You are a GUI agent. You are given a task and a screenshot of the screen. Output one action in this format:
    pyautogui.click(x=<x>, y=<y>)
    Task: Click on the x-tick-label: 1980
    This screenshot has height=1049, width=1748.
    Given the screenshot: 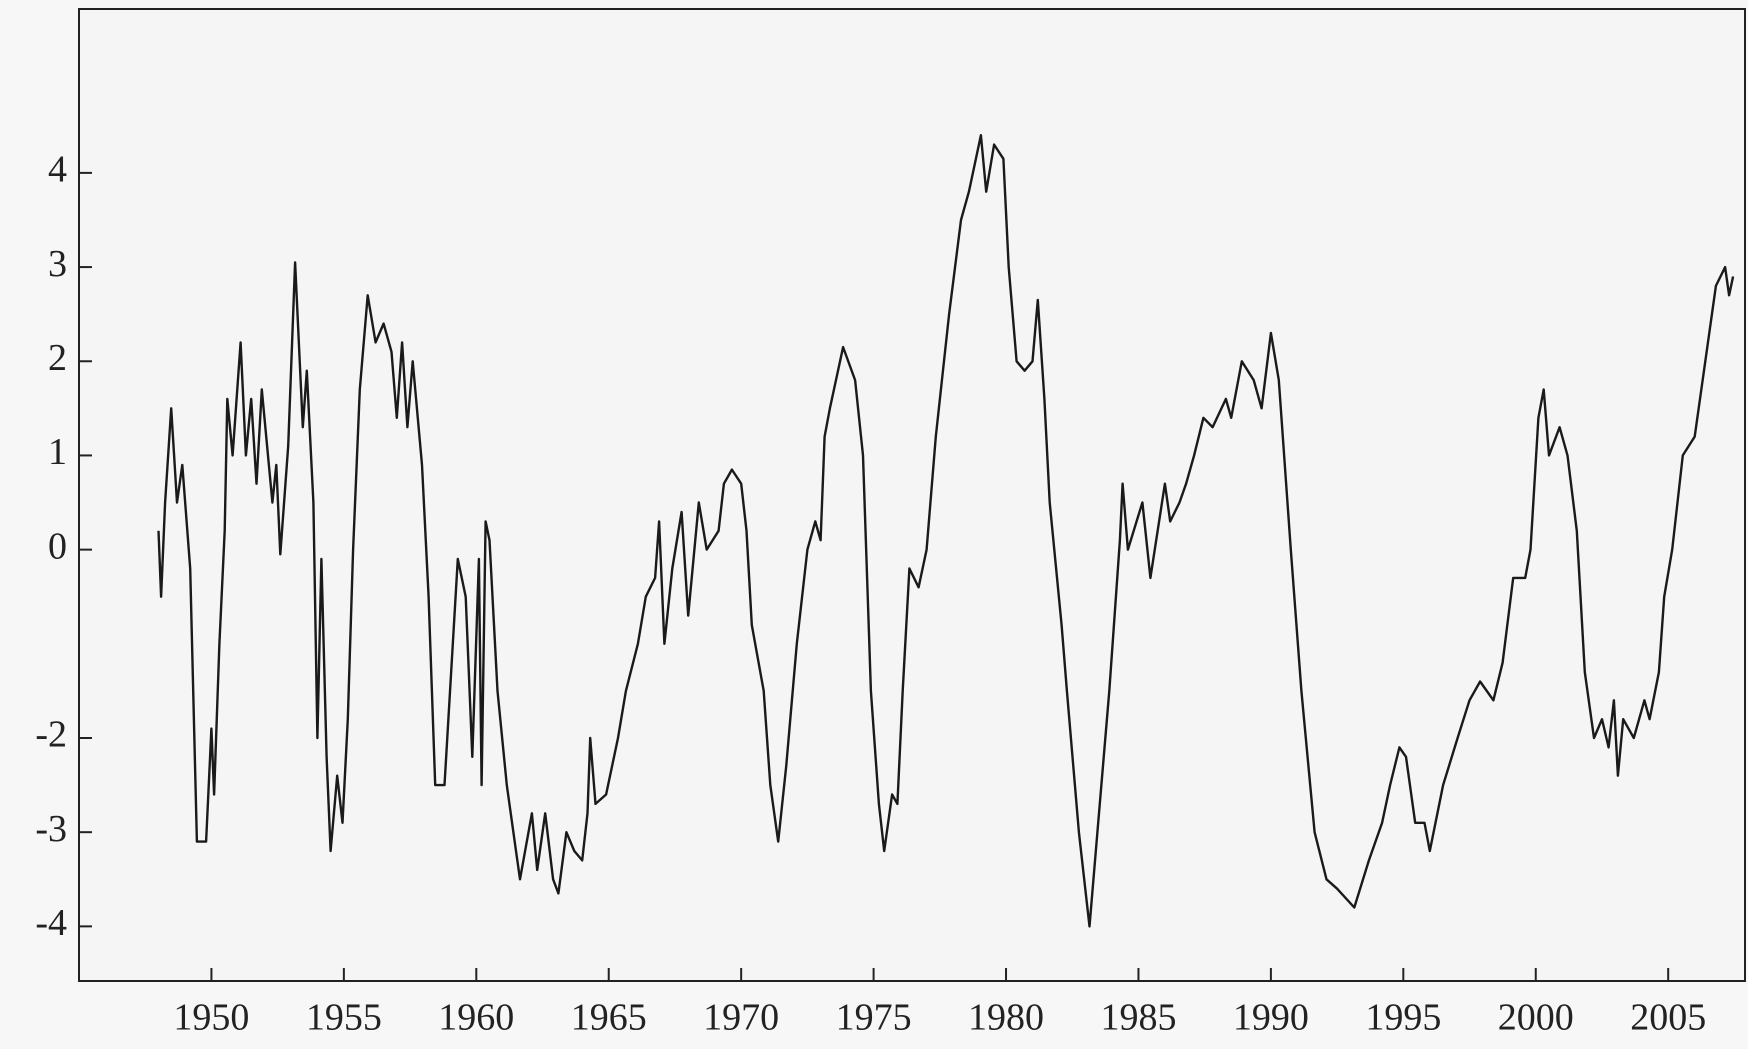 What is the action you would take?
    pyautogui.click(x=1006, y=1018)
    